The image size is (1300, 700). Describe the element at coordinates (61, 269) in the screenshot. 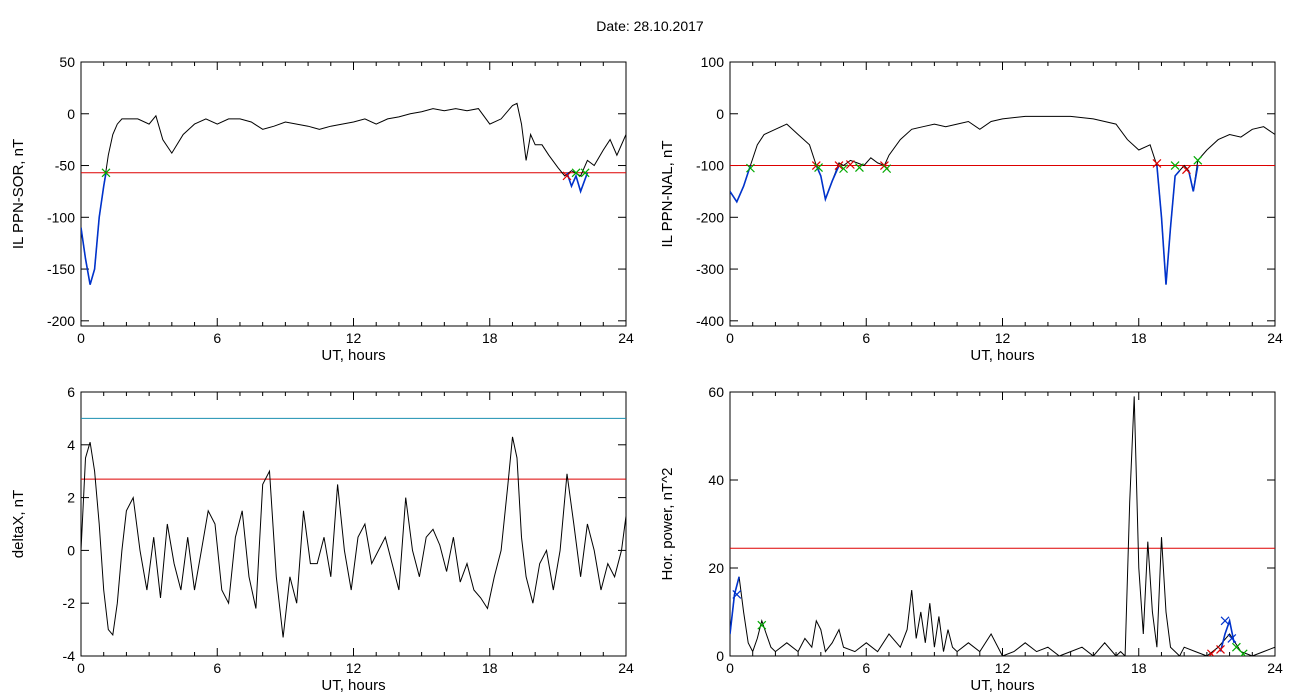

I see `y-tick-label: -150` at that location.